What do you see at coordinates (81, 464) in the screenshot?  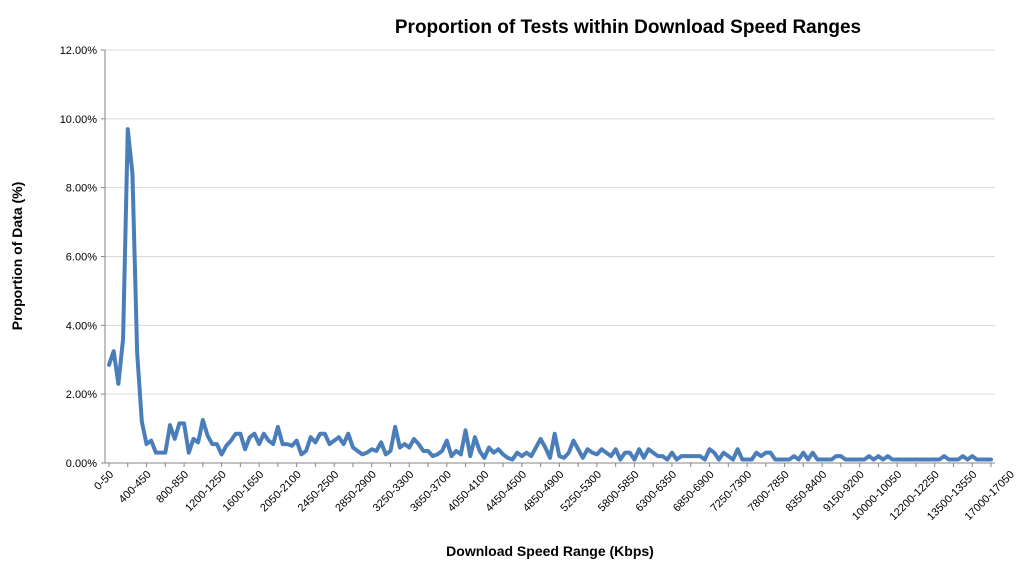 I see `y-tick-label: 0.00%` at bounding box center [81, 464].